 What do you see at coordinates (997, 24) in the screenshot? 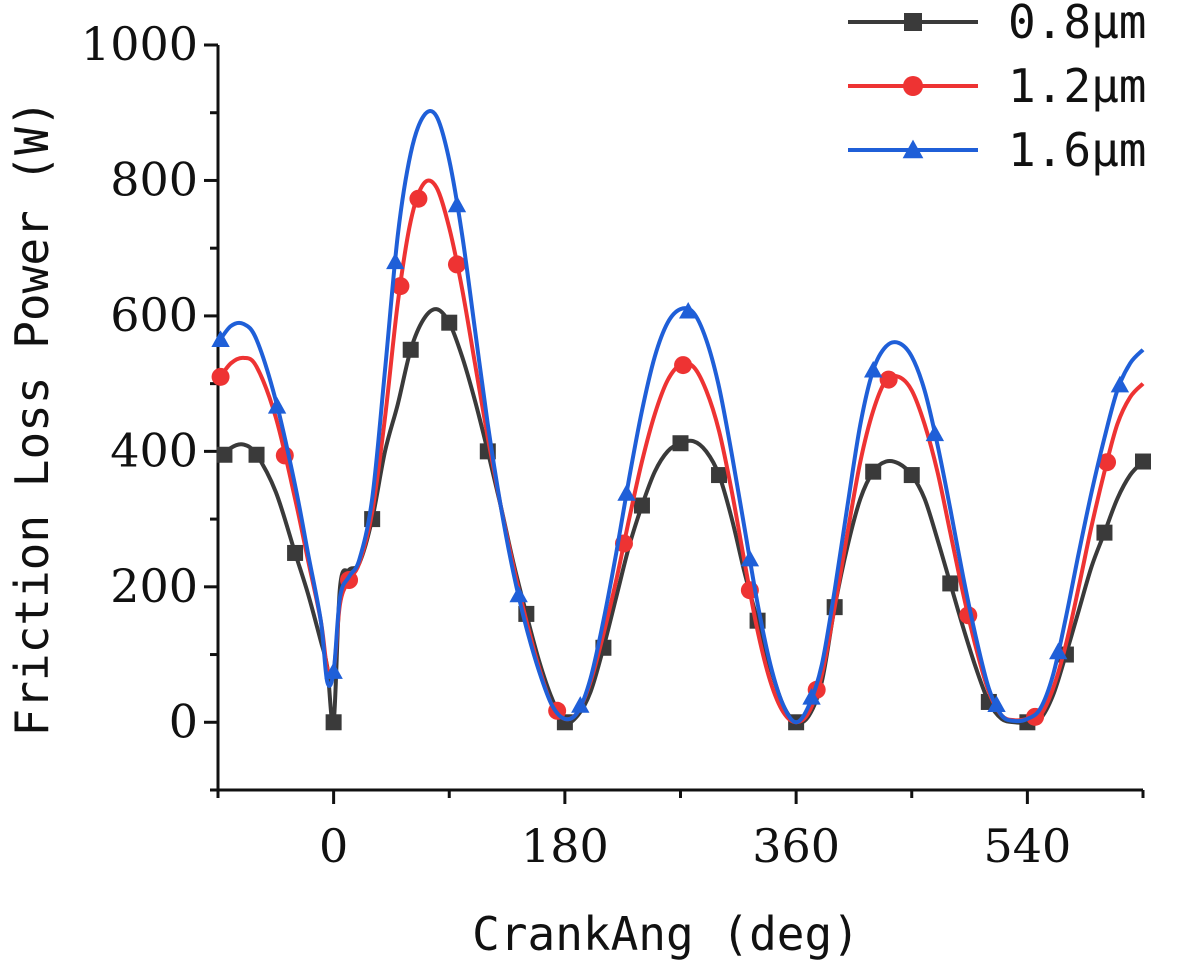
I see `legend-item: 0.8μm` at bounding box center [997, 24].